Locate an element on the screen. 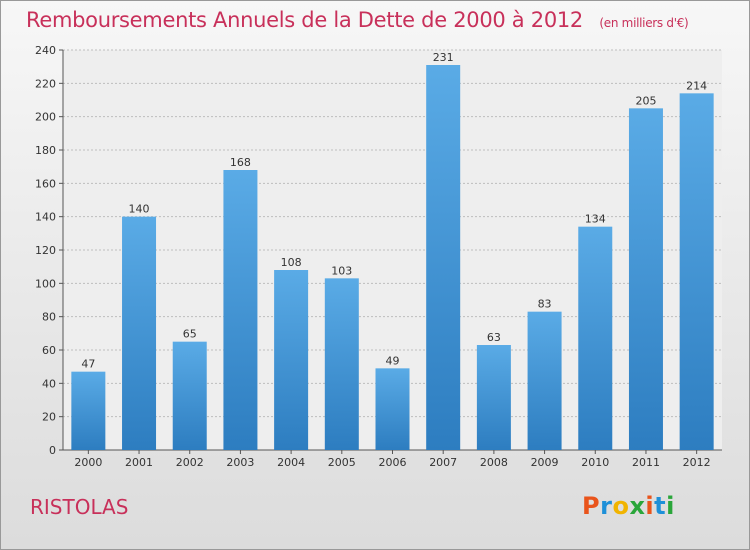 The image size is (750, 550). proxiti-logo: Proxiti is located at coordinates (628, 506).